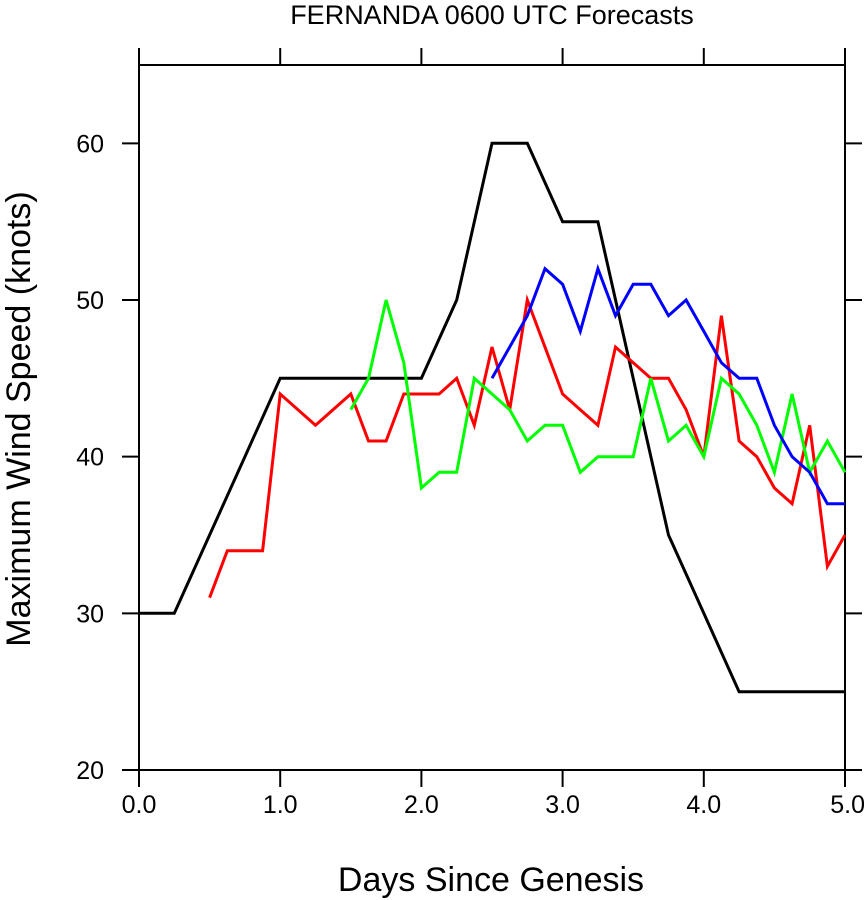 This screenshot has width=867, height=900. Describe the element at coordinates (703, 805) in the screenshot. I see `x-tick-label: 4.0` at that location.